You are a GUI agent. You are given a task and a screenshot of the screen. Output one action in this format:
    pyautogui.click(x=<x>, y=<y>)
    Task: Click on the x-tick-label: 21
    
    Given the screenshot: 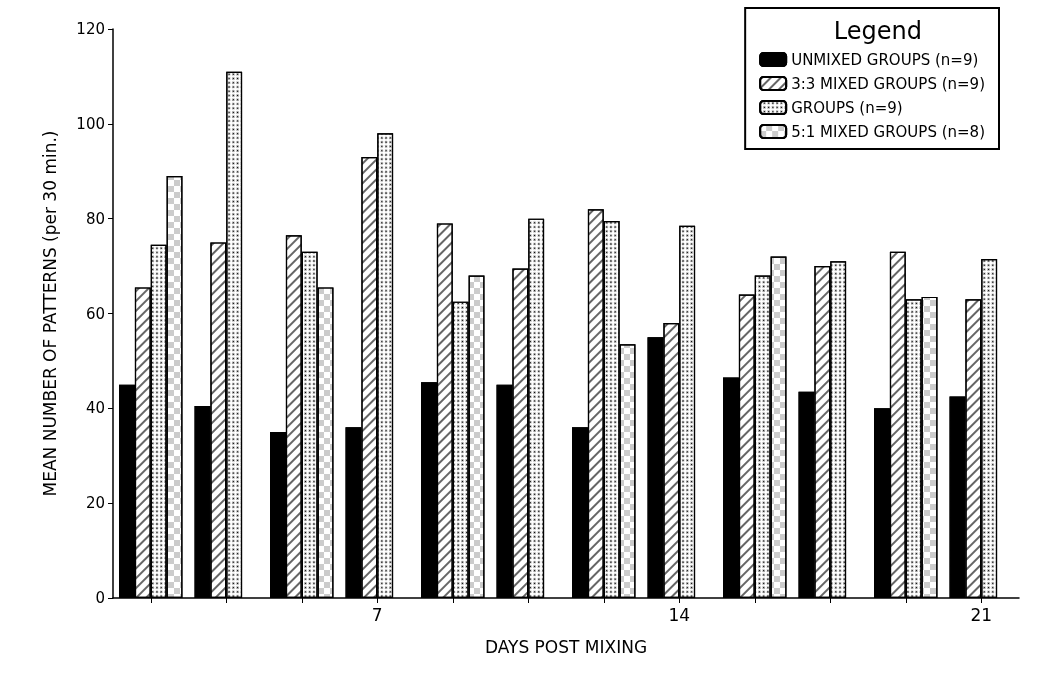 What is the action you would take?
    pyautogui.click(x=981, y=614)
    